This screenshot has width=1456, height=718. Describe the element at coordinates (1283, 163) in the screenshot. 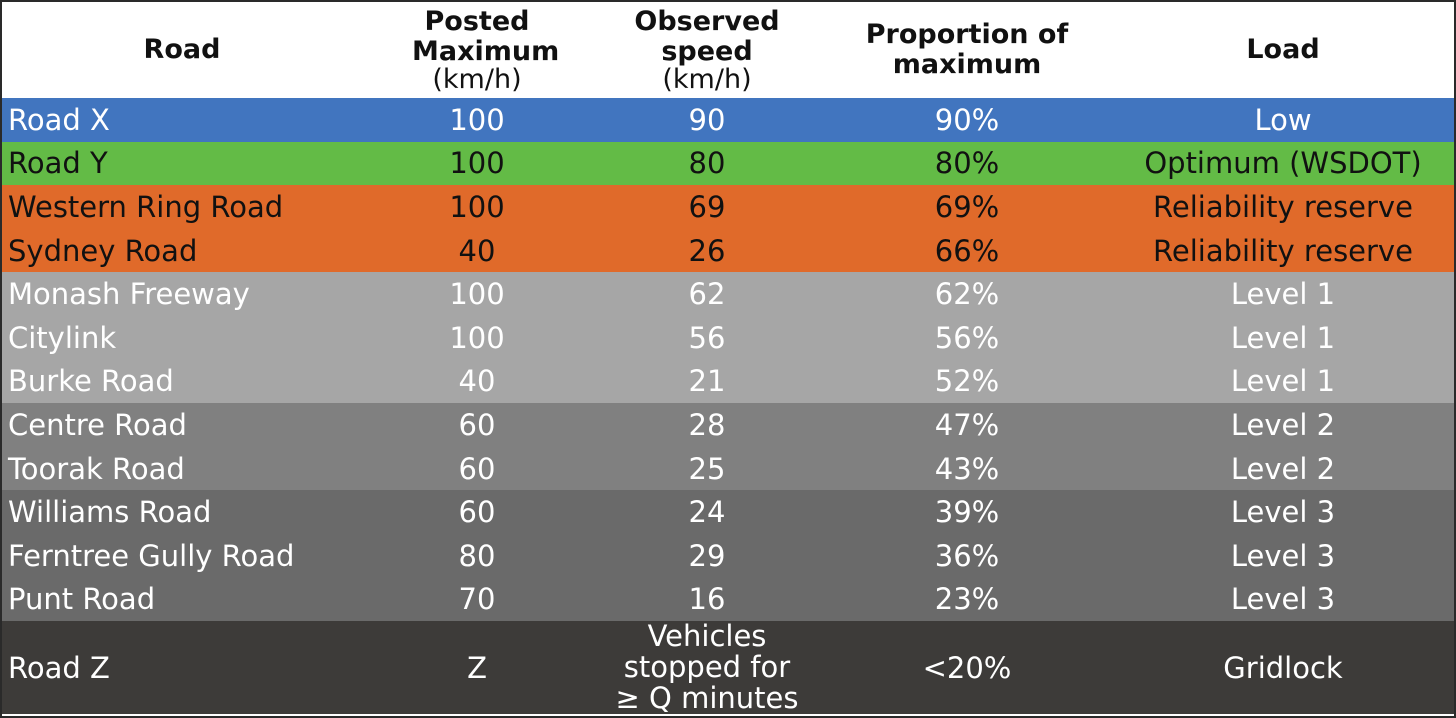

I see `cell-load: Optimum (WSDOT)` at that location.